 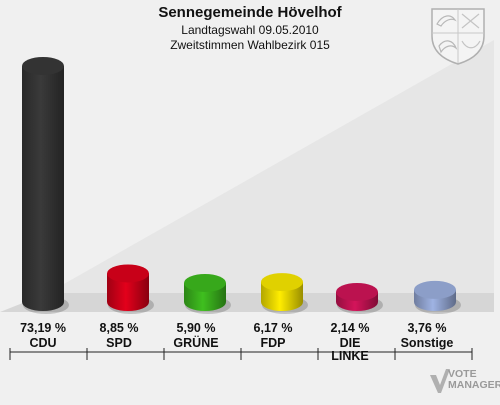 I want to click on logo-line-1: VOTE, so click(x=462, y=374).